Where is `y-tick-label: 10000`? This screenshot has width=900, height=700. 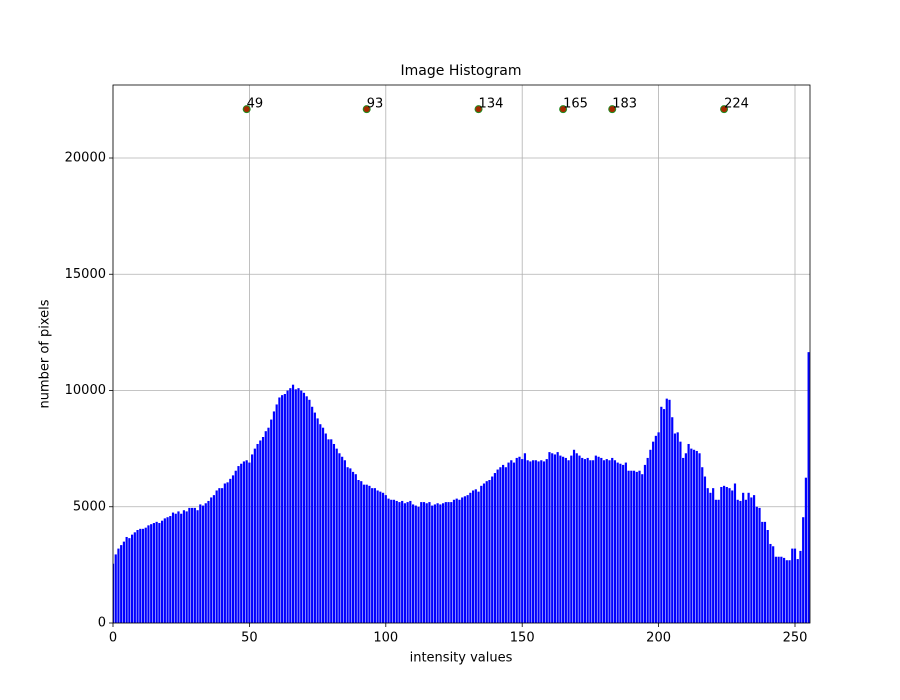
y-tick-label: 10000 is located at coordinates (85, 390).